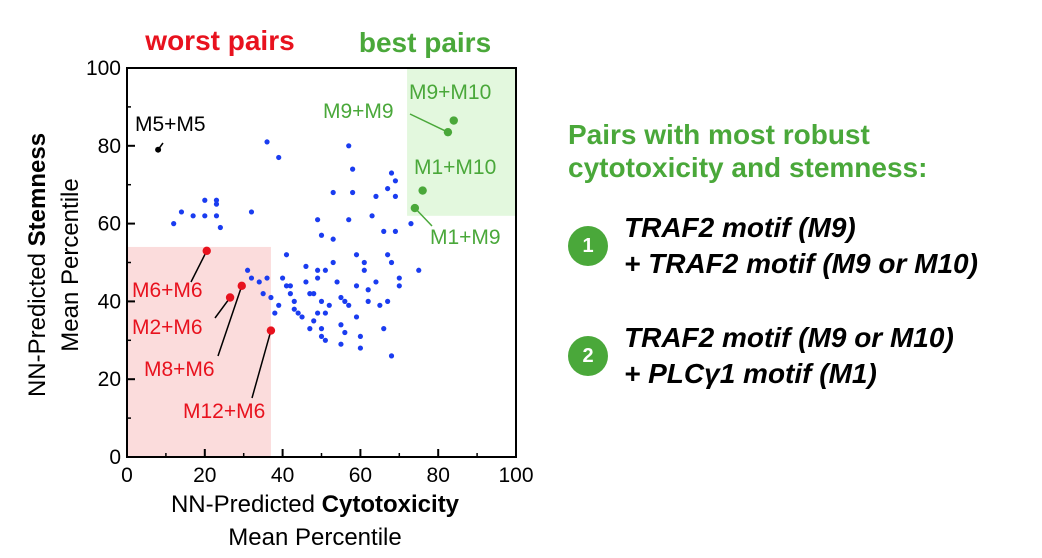 This screenshot has height=558, width=1042. Describe the element at coordinates (740, 227) in the screenshot. I see `summary-item-1-line1: TRAF2 motif (M9)` at that location.